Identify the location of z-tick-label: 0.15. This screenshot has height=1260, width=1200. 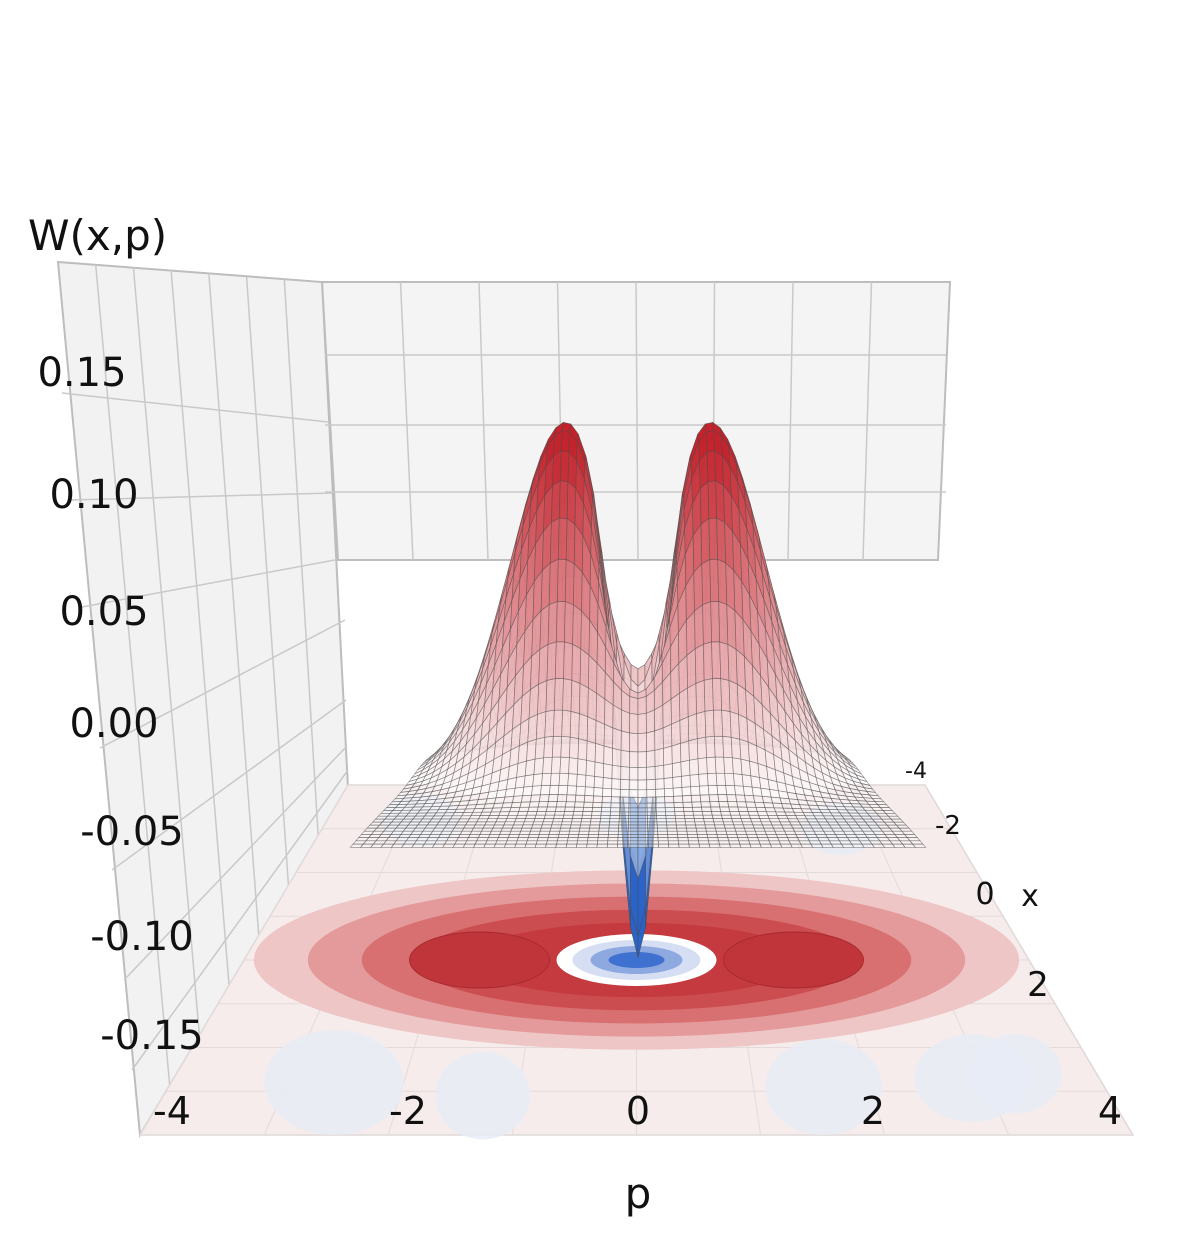
(81, 373).